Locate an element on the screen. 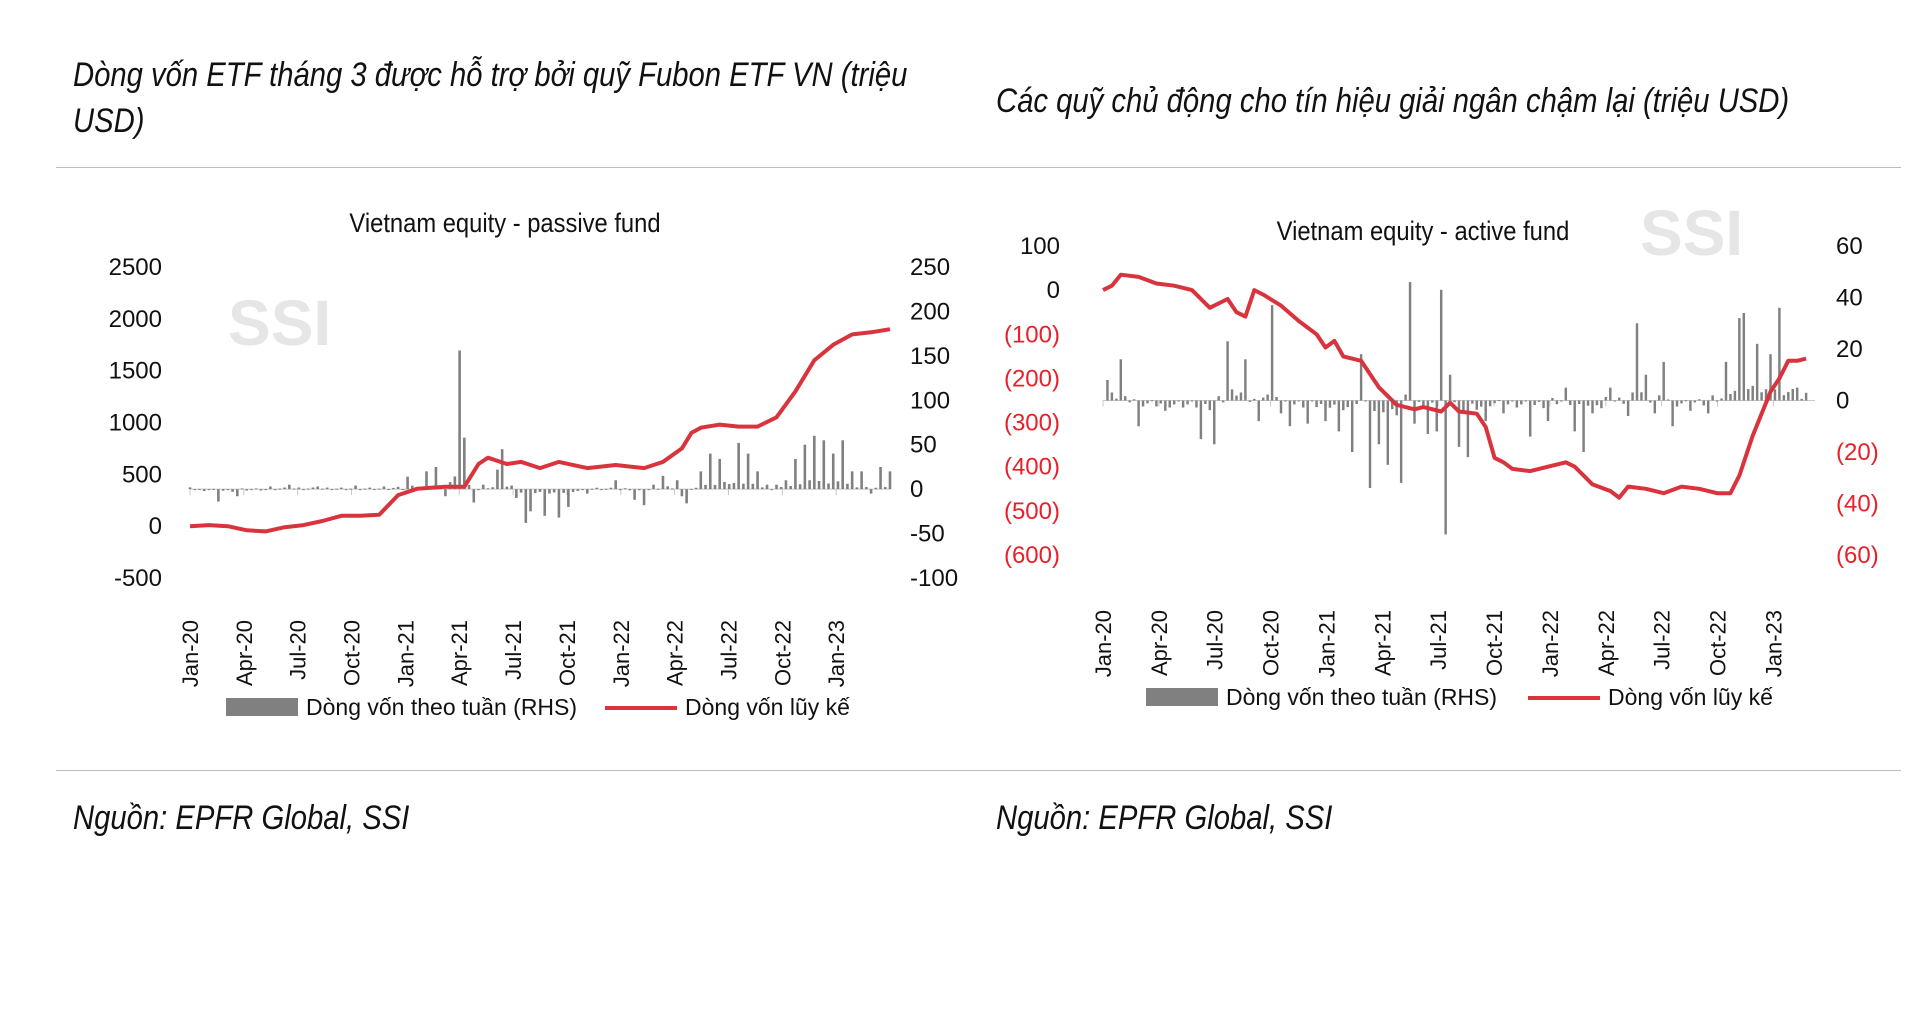 The width and height of the screenshot is (1928, 1030). right-source: Nguồn: EPFR Global, SSI is located at coordinates (1164, 818).